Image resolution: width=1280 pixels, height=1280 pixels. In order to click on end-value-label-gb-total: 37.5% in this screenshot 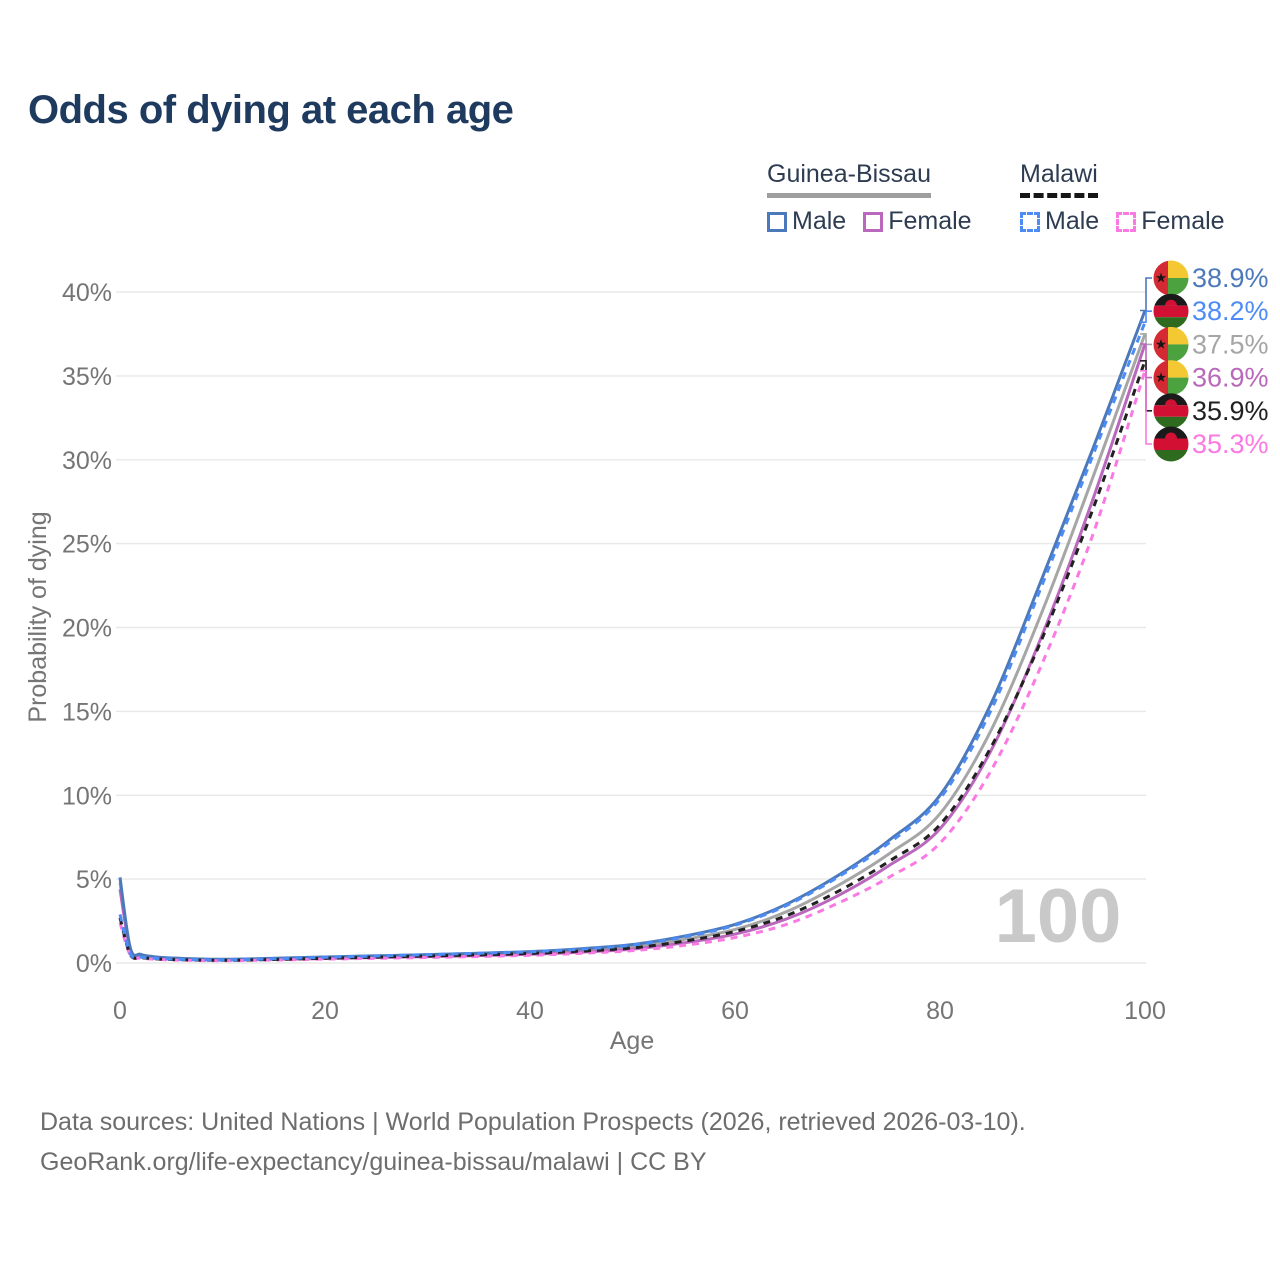, I will do `click(1230, 344)`.